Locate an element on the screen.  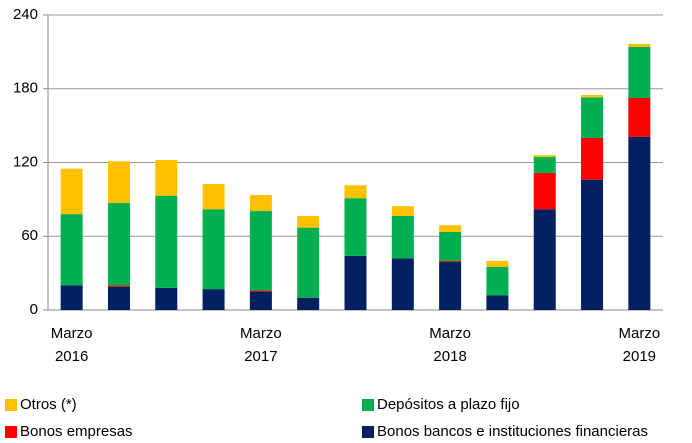
x-tick-label: Marzo 2016 is located at coordinates (71, 345).